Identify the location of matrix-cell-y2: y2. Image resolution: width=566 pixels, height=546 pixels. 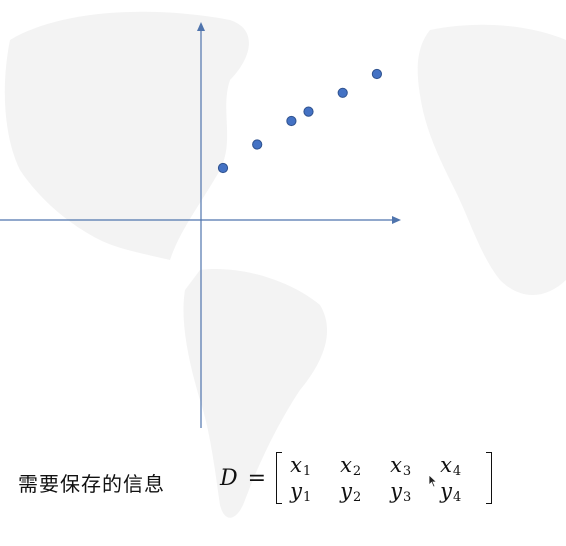
(351, 492).